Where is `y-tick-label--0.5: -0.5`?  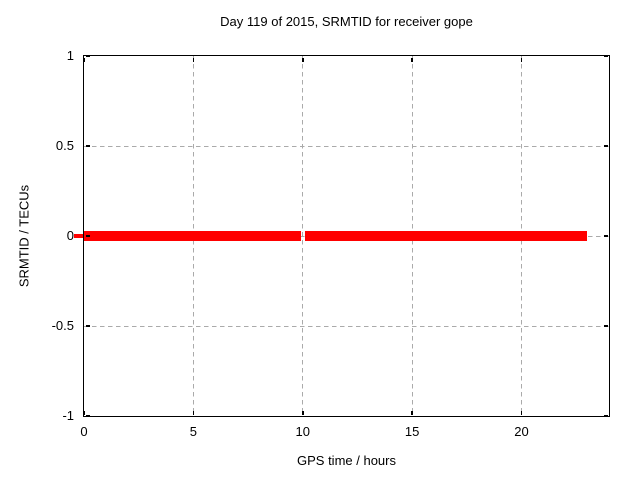 y-tick-label--0.5: -0.5 is located at coordinates (62, 325).